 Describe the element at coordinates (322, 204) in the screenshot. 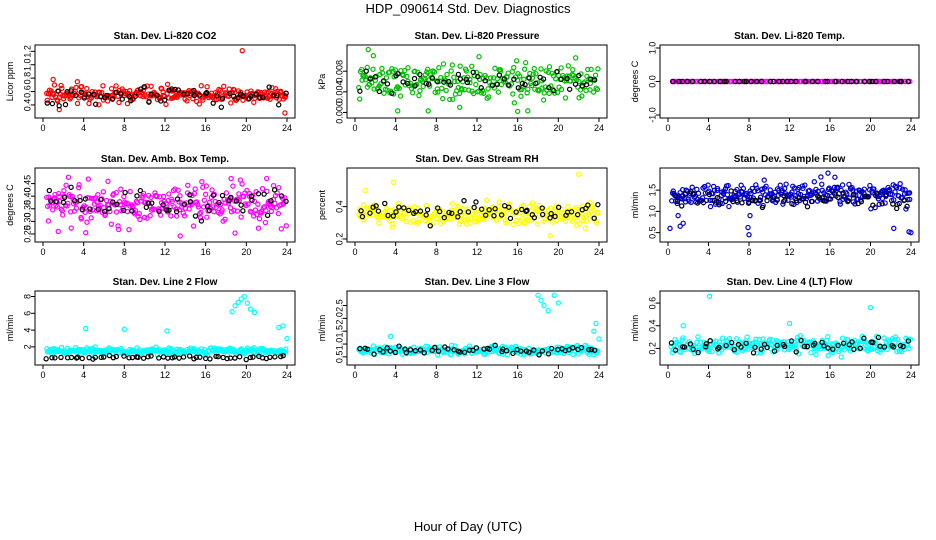

I see `y-axis-label: percent` at that location.